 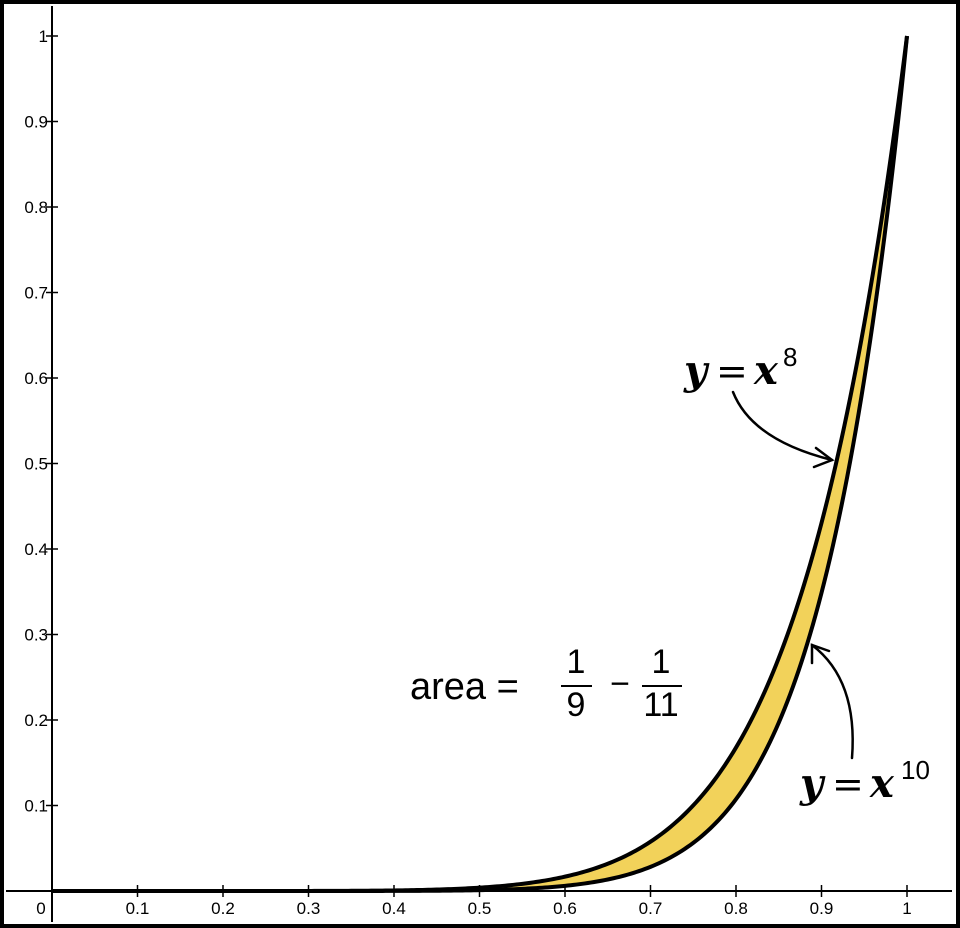 I want to click on frac2-denominator: 11, so click(x=660, y=705).